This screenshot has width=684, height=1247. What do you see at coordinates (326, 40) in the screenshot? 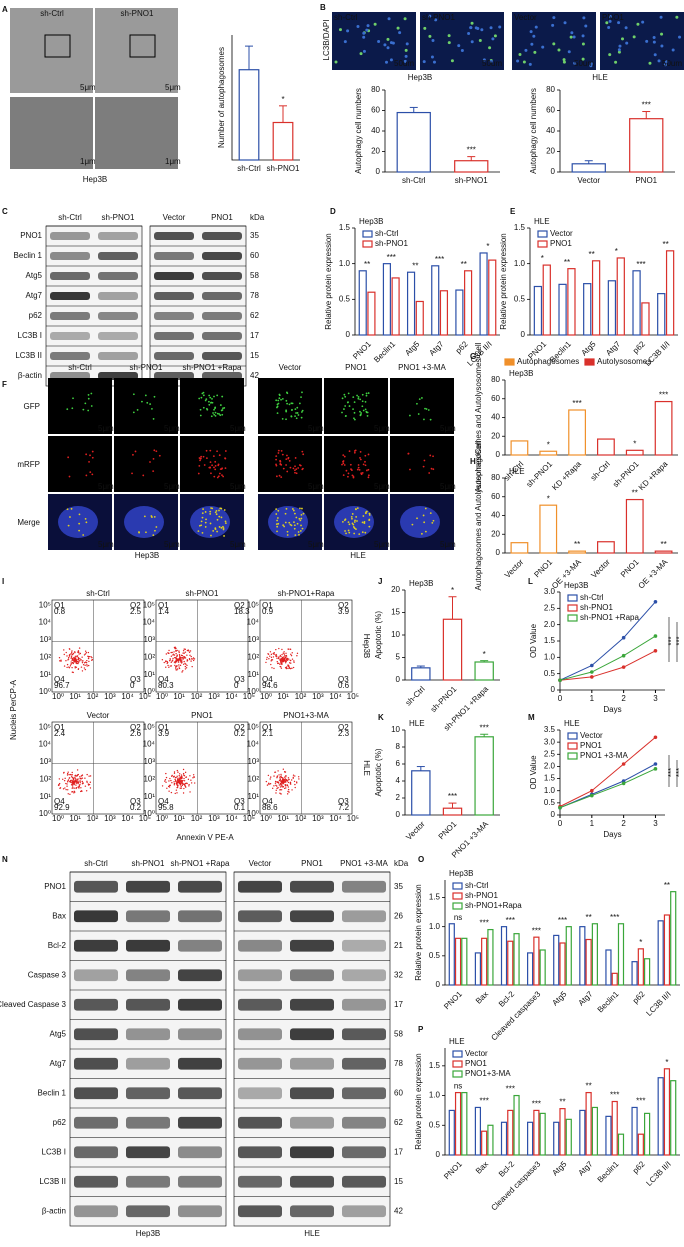
I see `stain-label: LC3B/DAPI` at bounding box center [326, 40].